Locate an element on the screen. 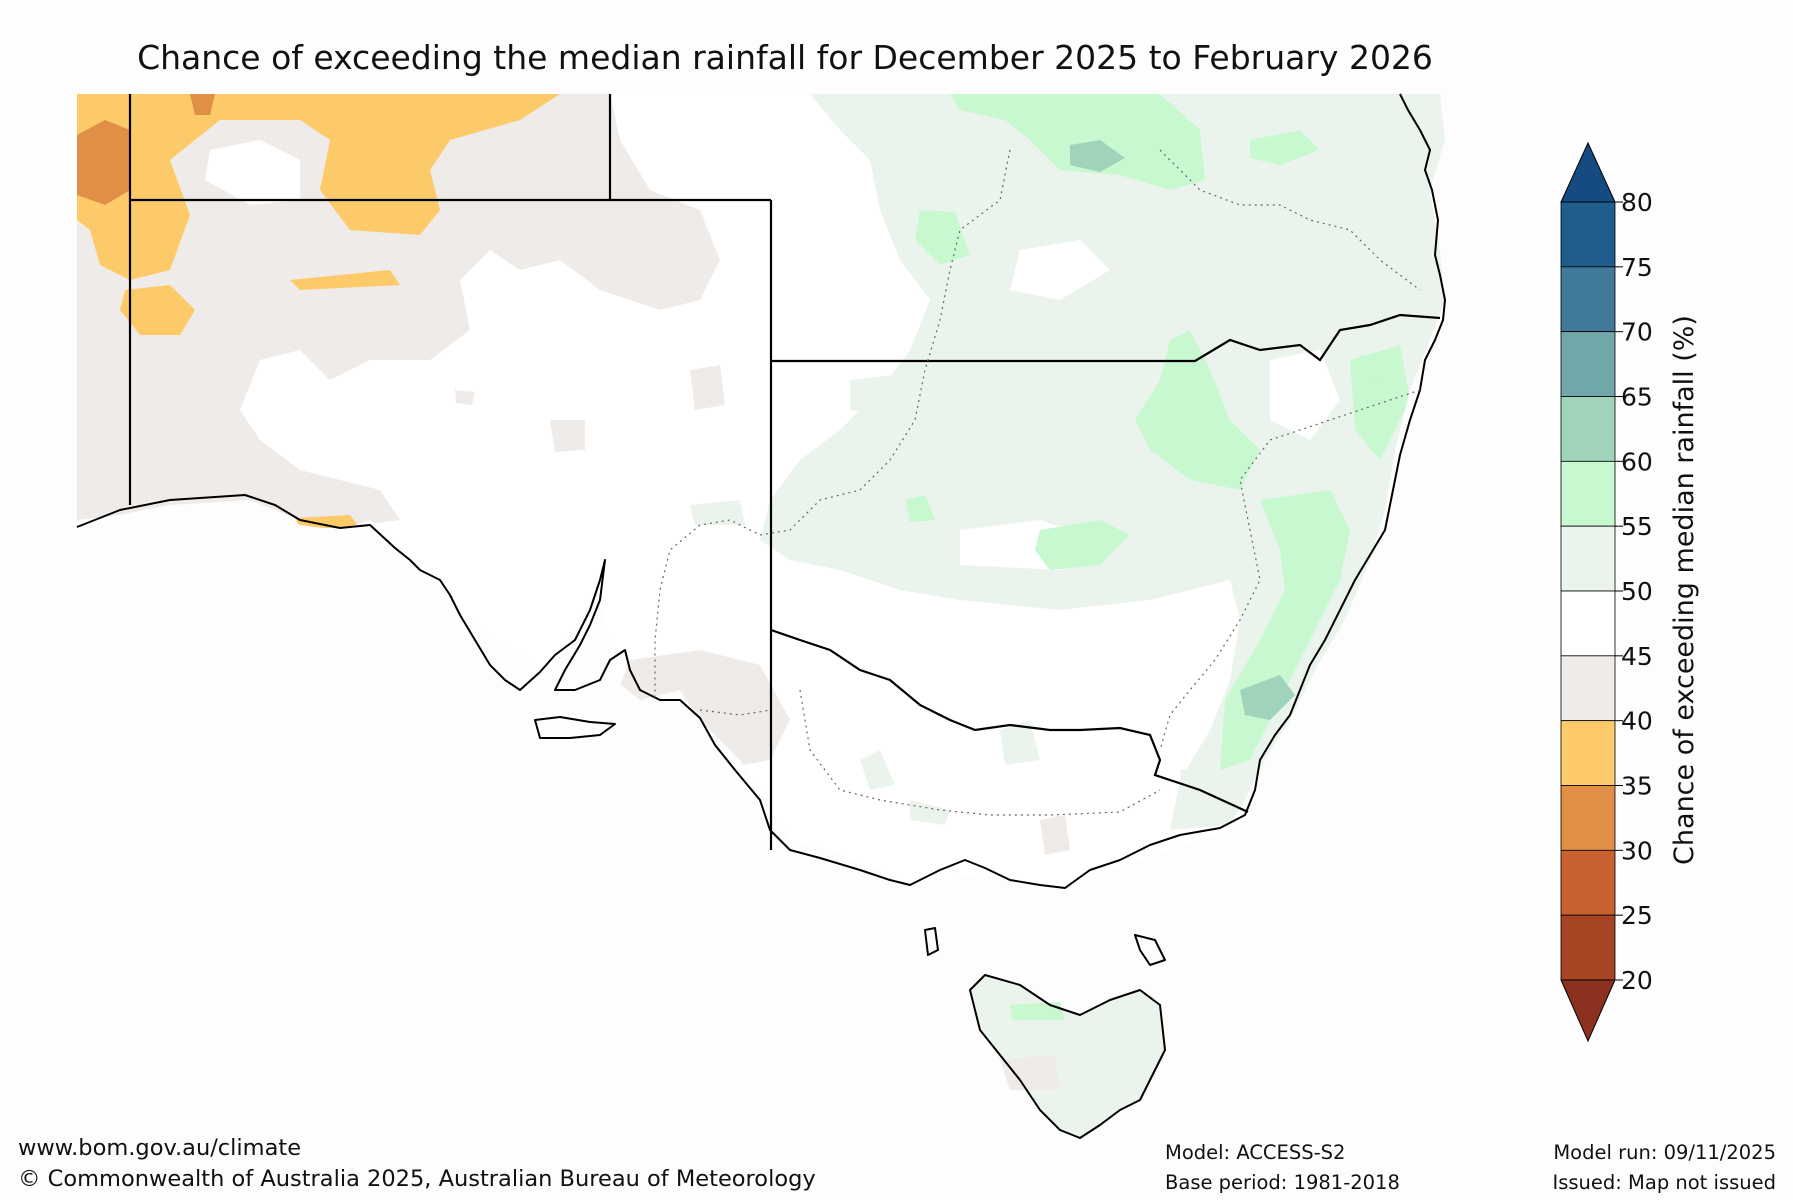  colorbar-ticks: 80 75 70 65 60 55 50 45 40 35 30 25 20 is located at coordinates (1634, 591).